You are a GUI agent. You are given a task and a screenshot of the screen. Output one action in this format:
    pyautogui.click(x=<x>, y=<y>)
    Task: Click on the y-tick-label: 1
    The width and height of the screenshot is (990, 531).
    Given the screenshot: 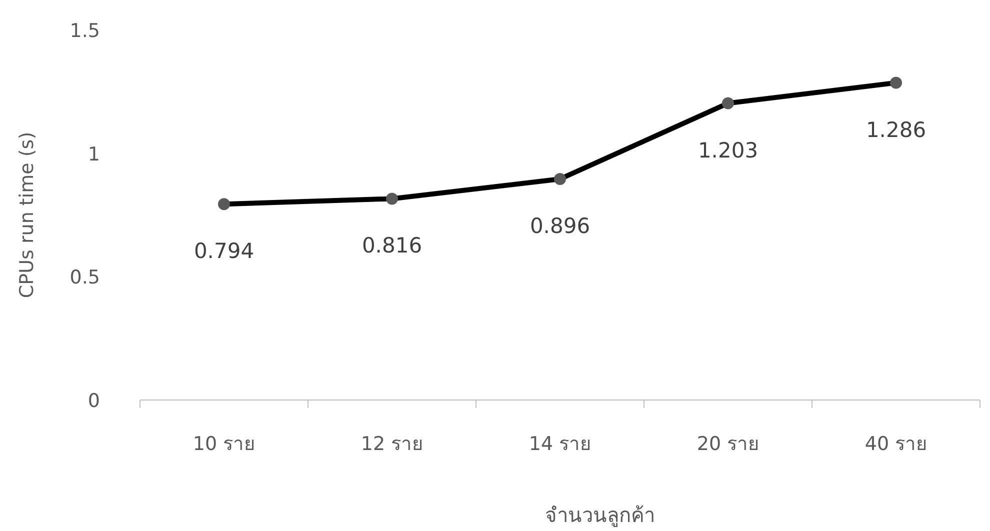 What is the action you would take?
    pyautogui.click(x=94, y=154)
    